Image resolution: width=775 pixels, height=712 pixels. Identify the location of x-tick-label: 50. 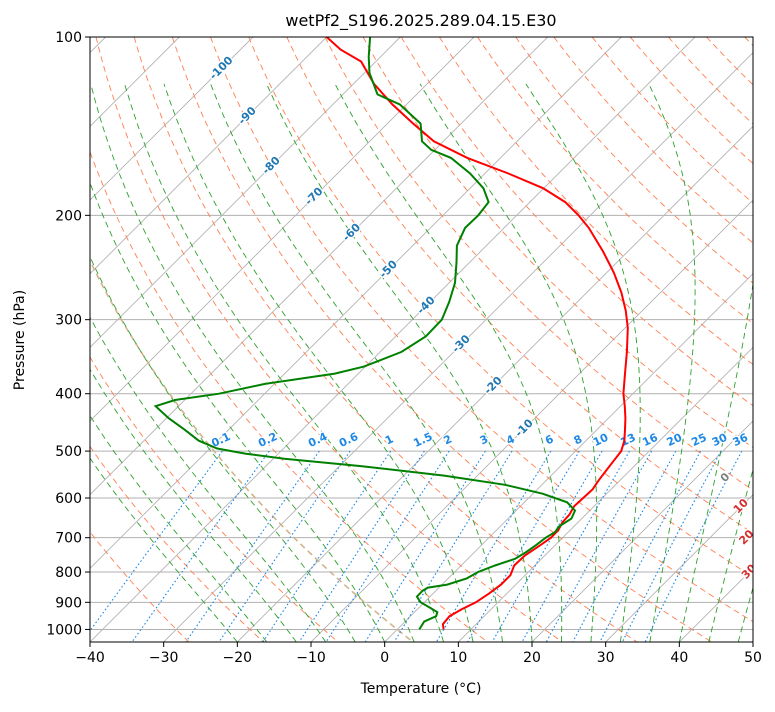
(753, 658).